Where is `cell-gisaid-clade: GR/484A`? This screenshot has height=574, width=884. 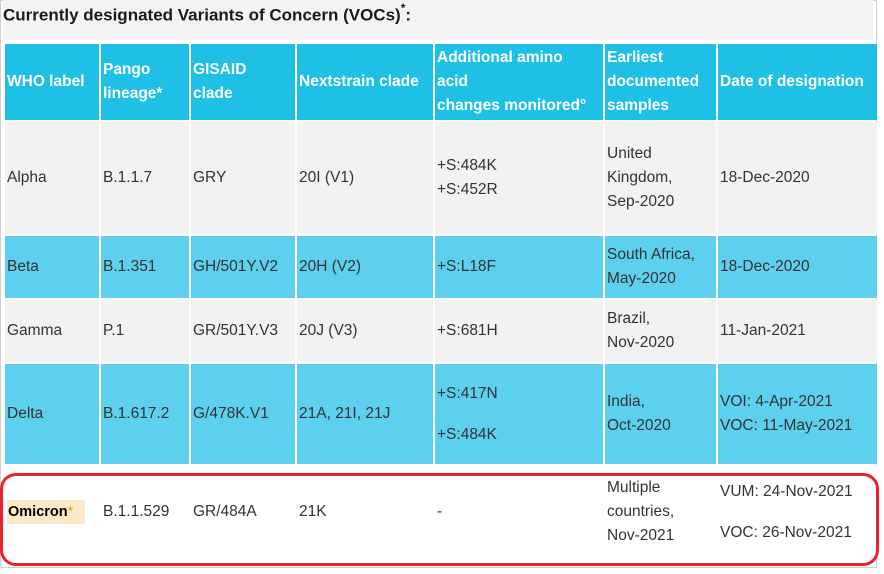 cell-gisaid-clade: GR/484A is located at coordinates (243, 512).